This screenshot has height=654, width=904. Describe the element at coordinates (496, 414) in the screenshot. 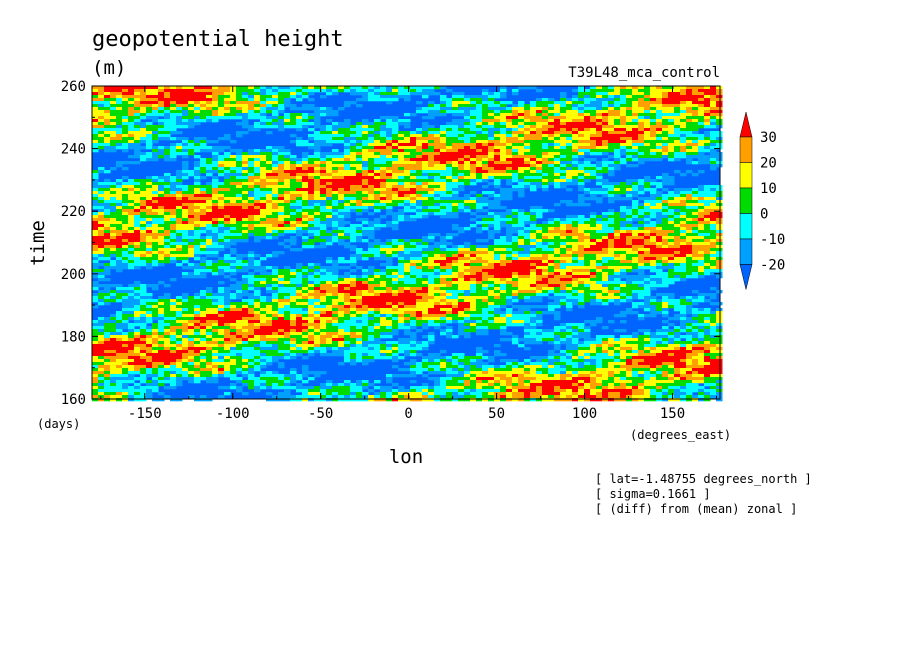

I see `x-tick-label: 50` at that location.